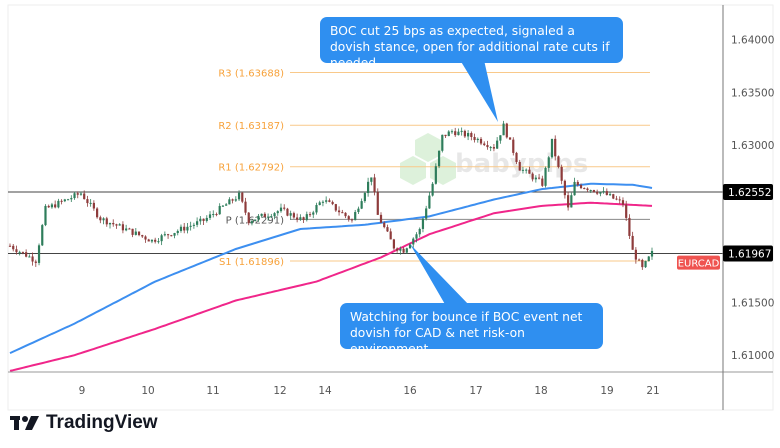 The image size is (780, 448). I want to click on babypips-watermark: babypips, so click(494, 159).